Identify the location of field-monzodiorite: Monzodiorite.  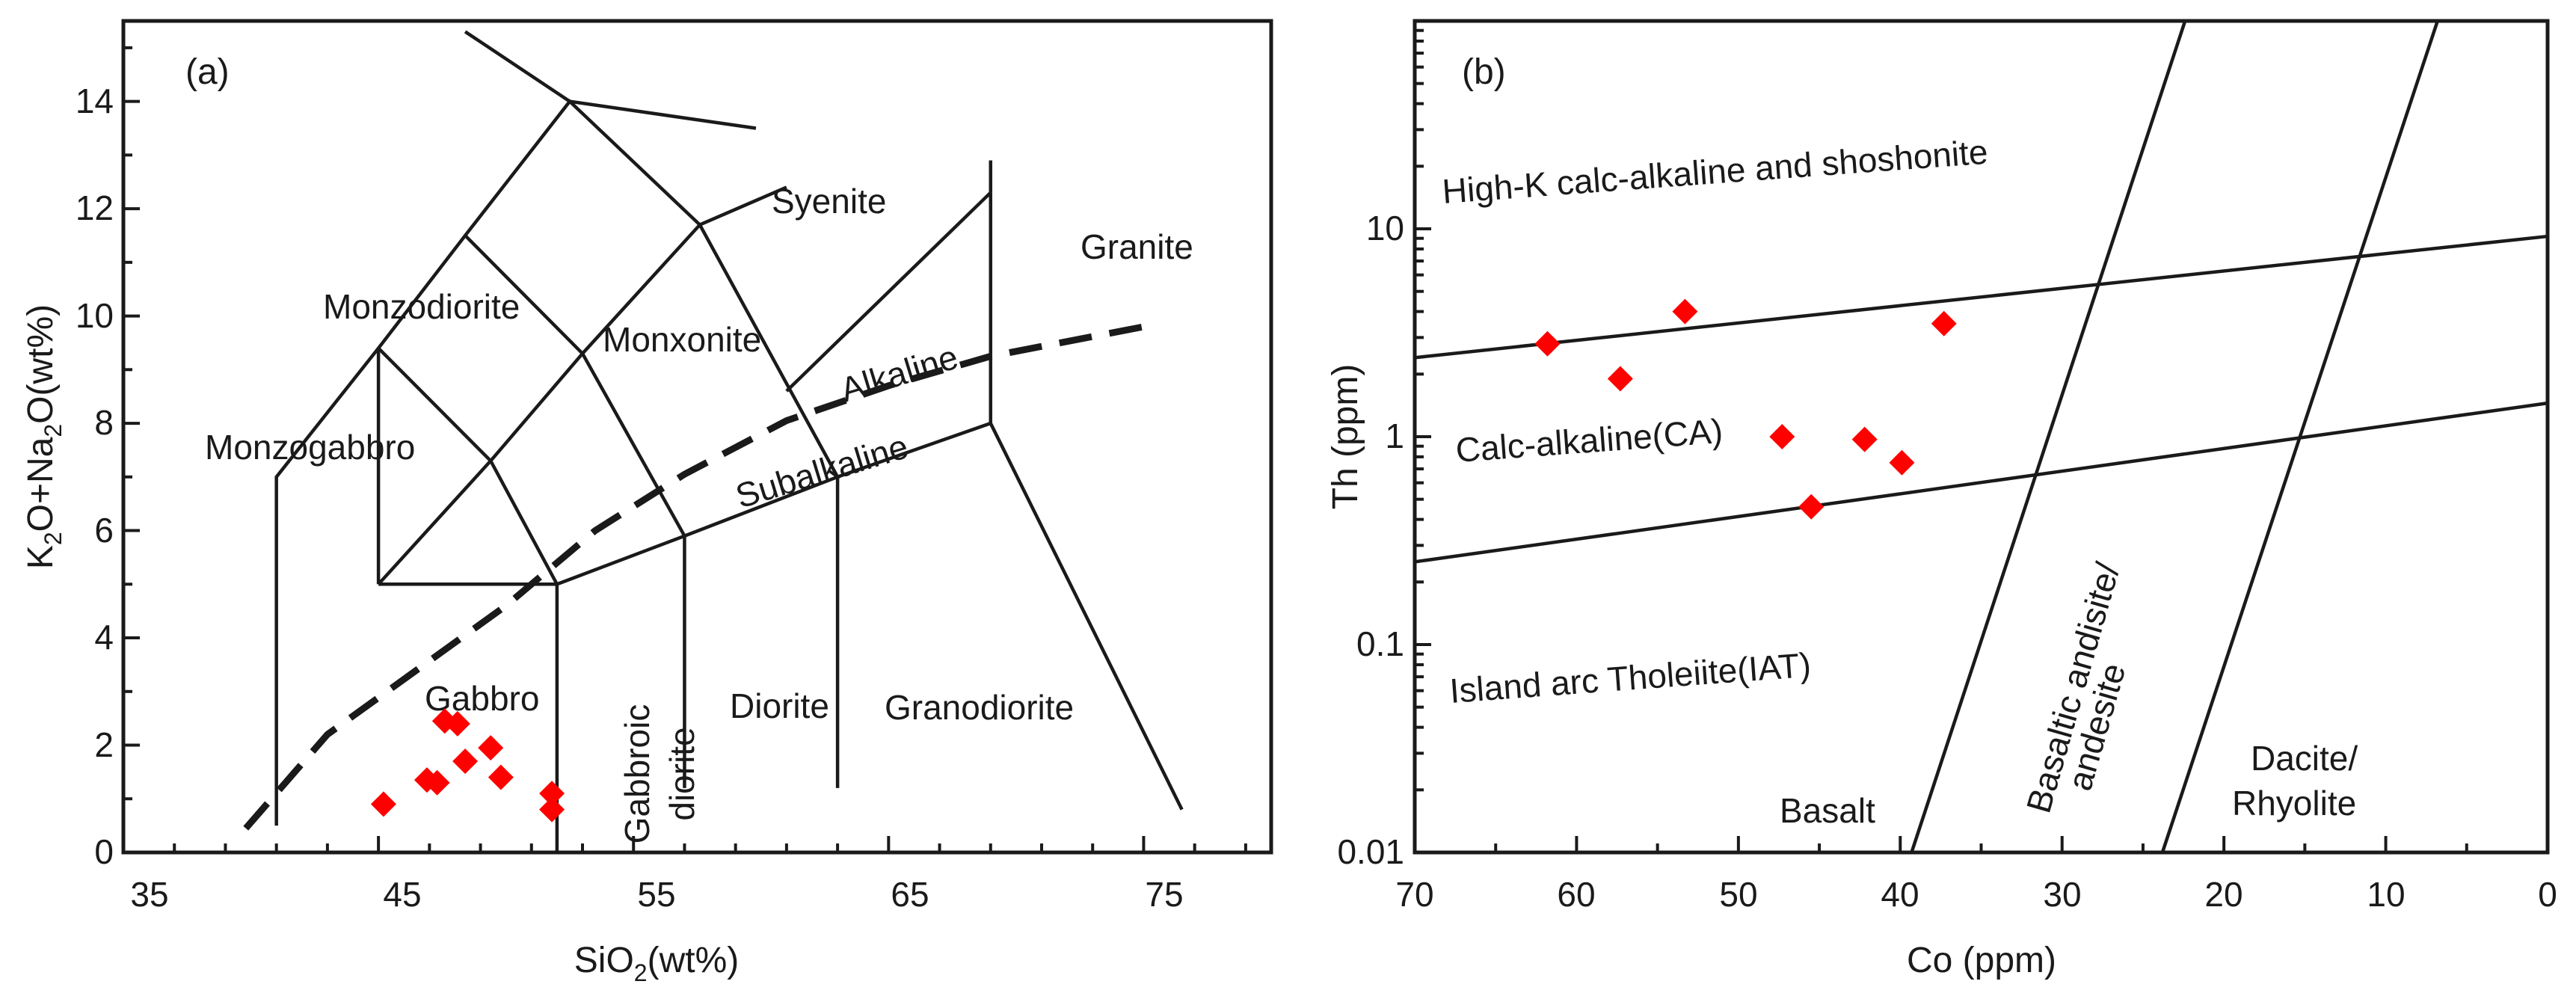
(421, 306).